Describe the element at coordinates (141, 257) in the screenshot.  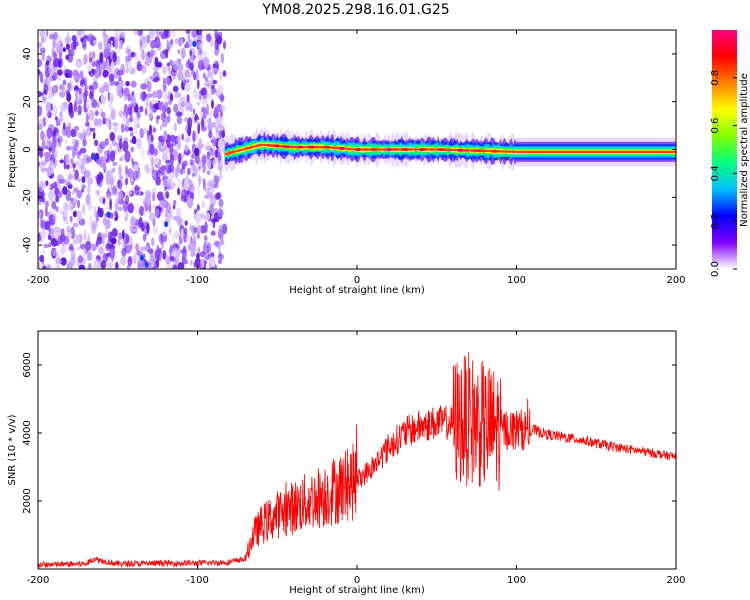
I see `noise-spot` at that location.